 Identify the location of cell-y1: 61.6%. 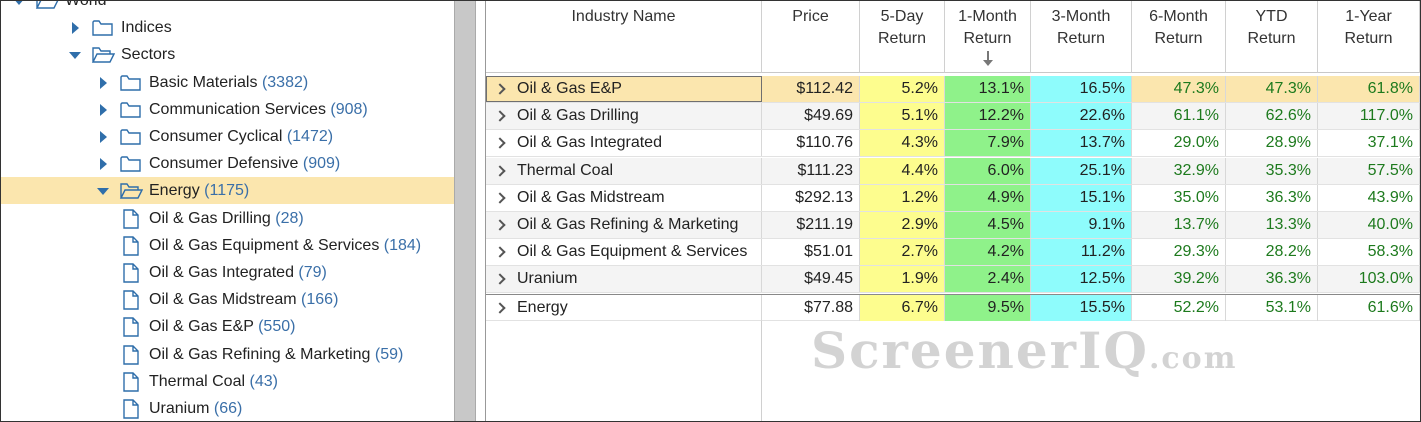
(1369, 308).